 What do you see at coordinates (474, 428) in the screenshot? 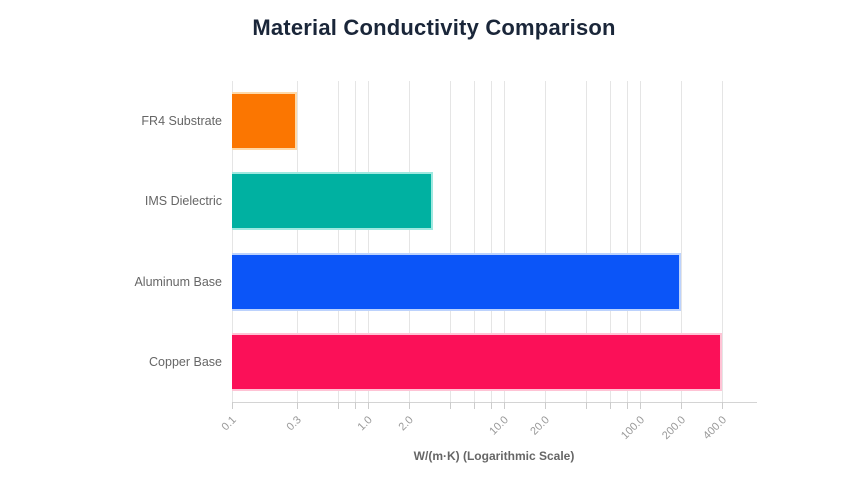
I see `x-axis-tick-labels: 0.1 0.3 1.0 2.0 10.0 20.0 100.0 200.0 400.0` at bounding box center [474, 428].